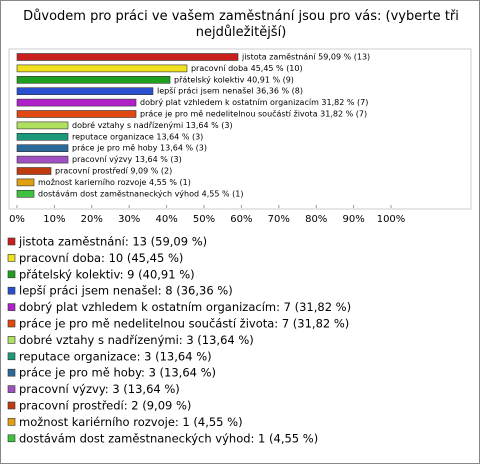  What do you see at coordinates (54, 219) in the screenshot?
I see `x-tick-label: 10%` at bounding box center [54, 219].